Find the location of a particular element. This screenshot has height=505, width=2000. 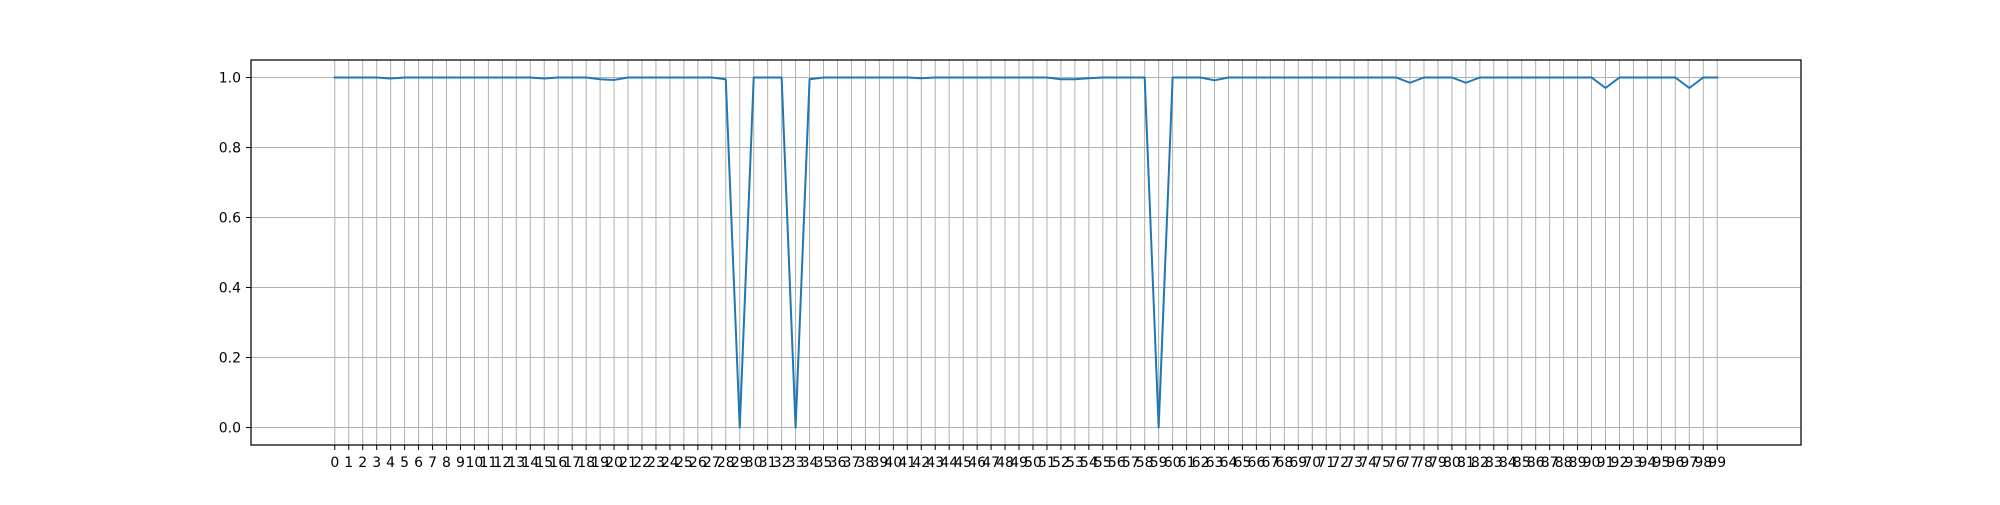

x-tick-label: 4 is located at coordinates (390, 463).